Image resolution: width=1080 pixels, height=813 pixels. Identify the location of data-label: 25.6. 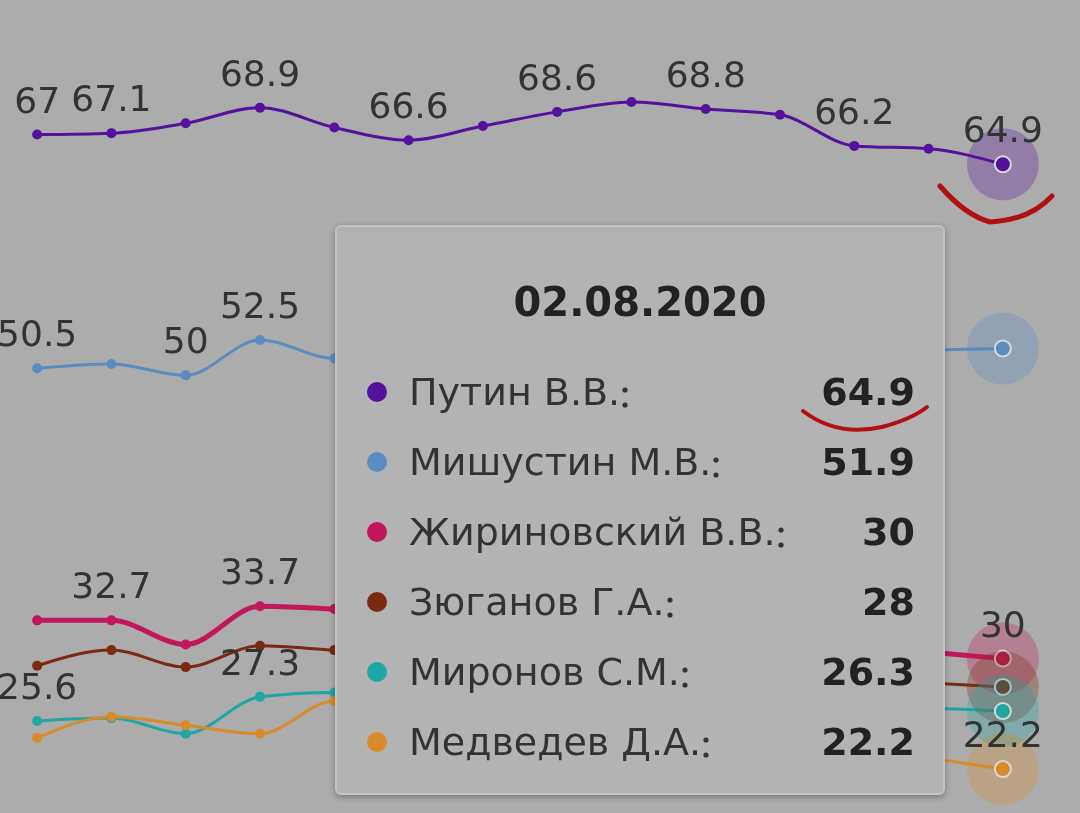
(39, 686).